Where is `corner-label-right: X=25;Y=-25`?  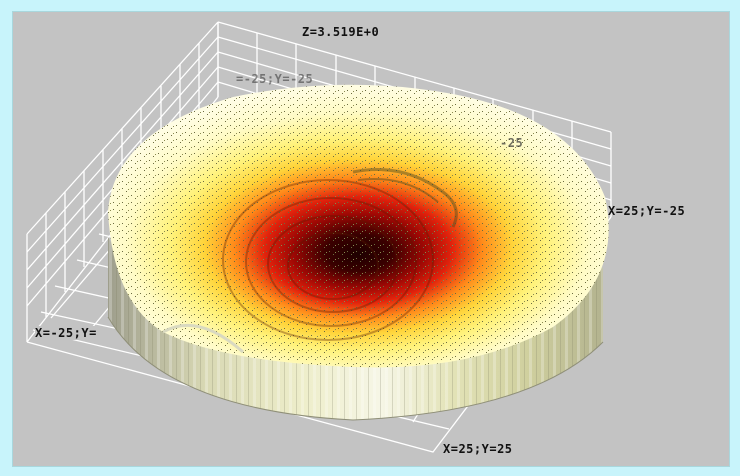
corner-label-right: X=25;Y=-25 is located at coordinates (647, 211).